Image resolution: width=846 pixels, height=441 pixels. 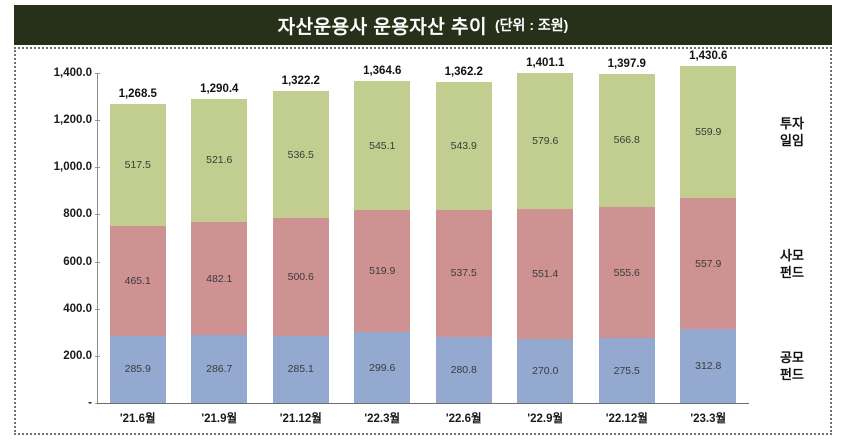 I want to click on legend-item-investment-discretionary: 투자 일임, so click(x=792, y=132).